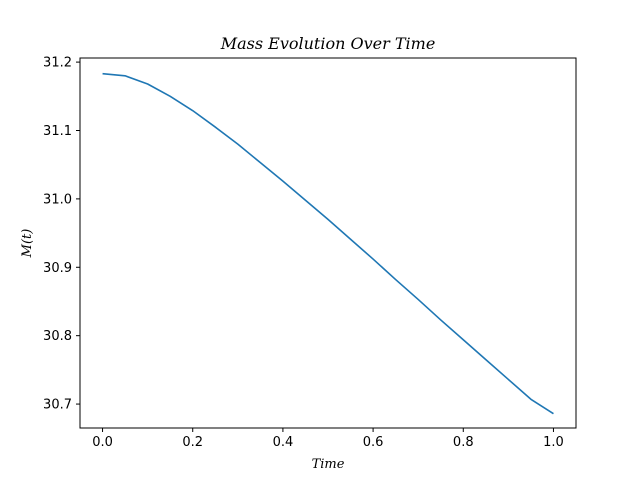 Image resolution: width=640 pixels, height=480 pixels. I want to click on y-axis-label: M(t), so click(27, 244).